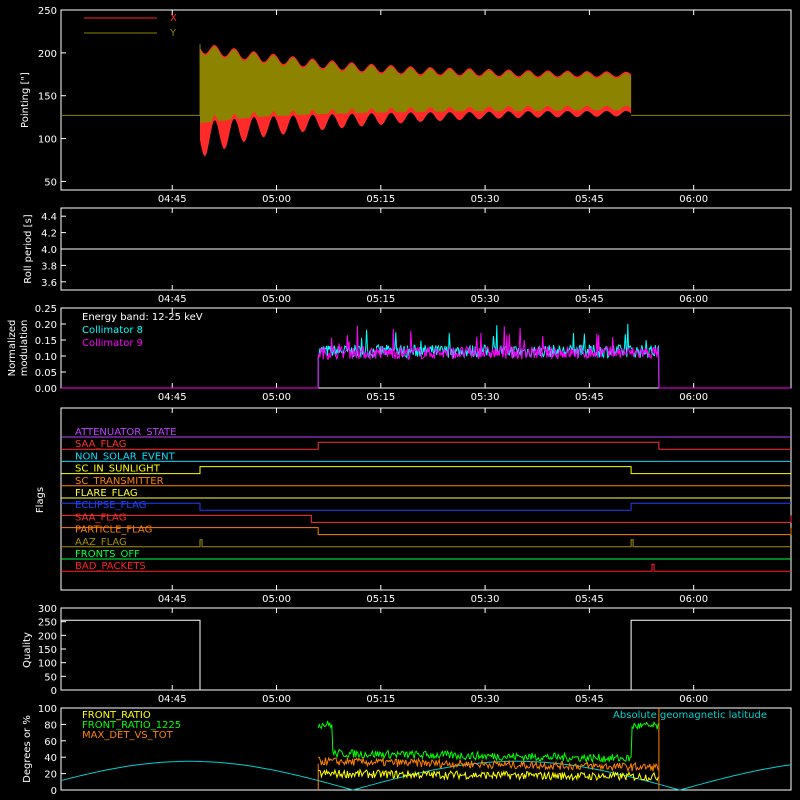 This screenshot has width=800, height=800. What do you see at coordinates (118, 469) in the screenshot?
I see `flag-label: SC_IN_SUNLIGHT` at bounding box center [118, 469].